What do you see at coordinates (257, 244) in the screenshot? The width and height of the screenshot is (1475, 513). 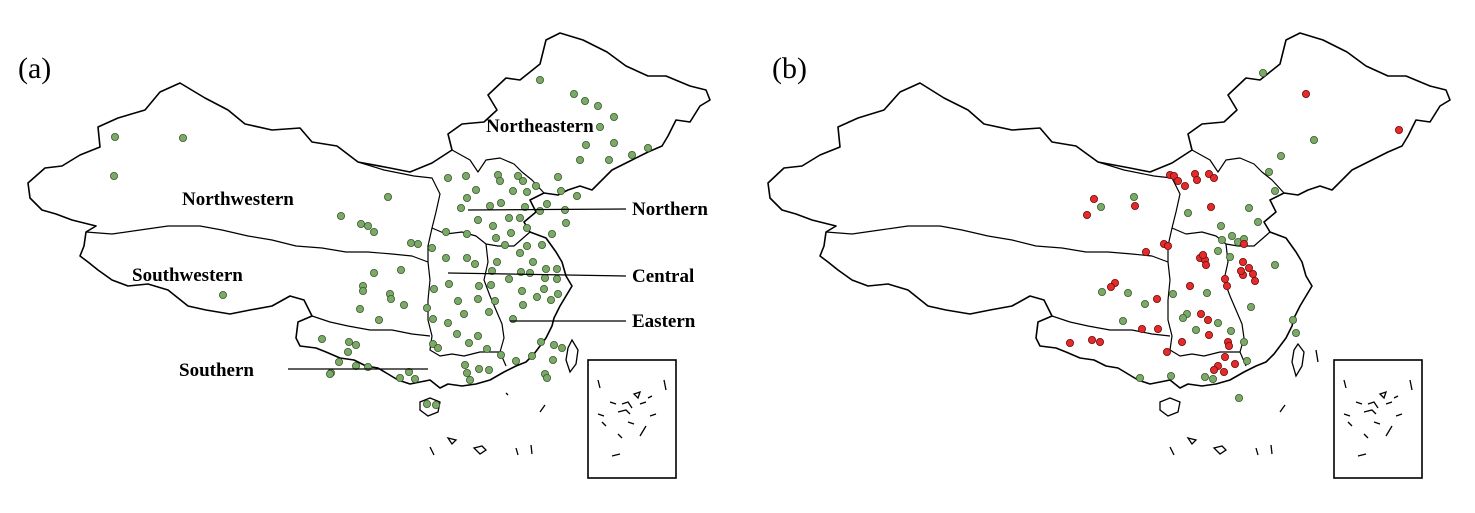 I see `region-boundary-northwest-southwest` at bounding box center [257, 244].